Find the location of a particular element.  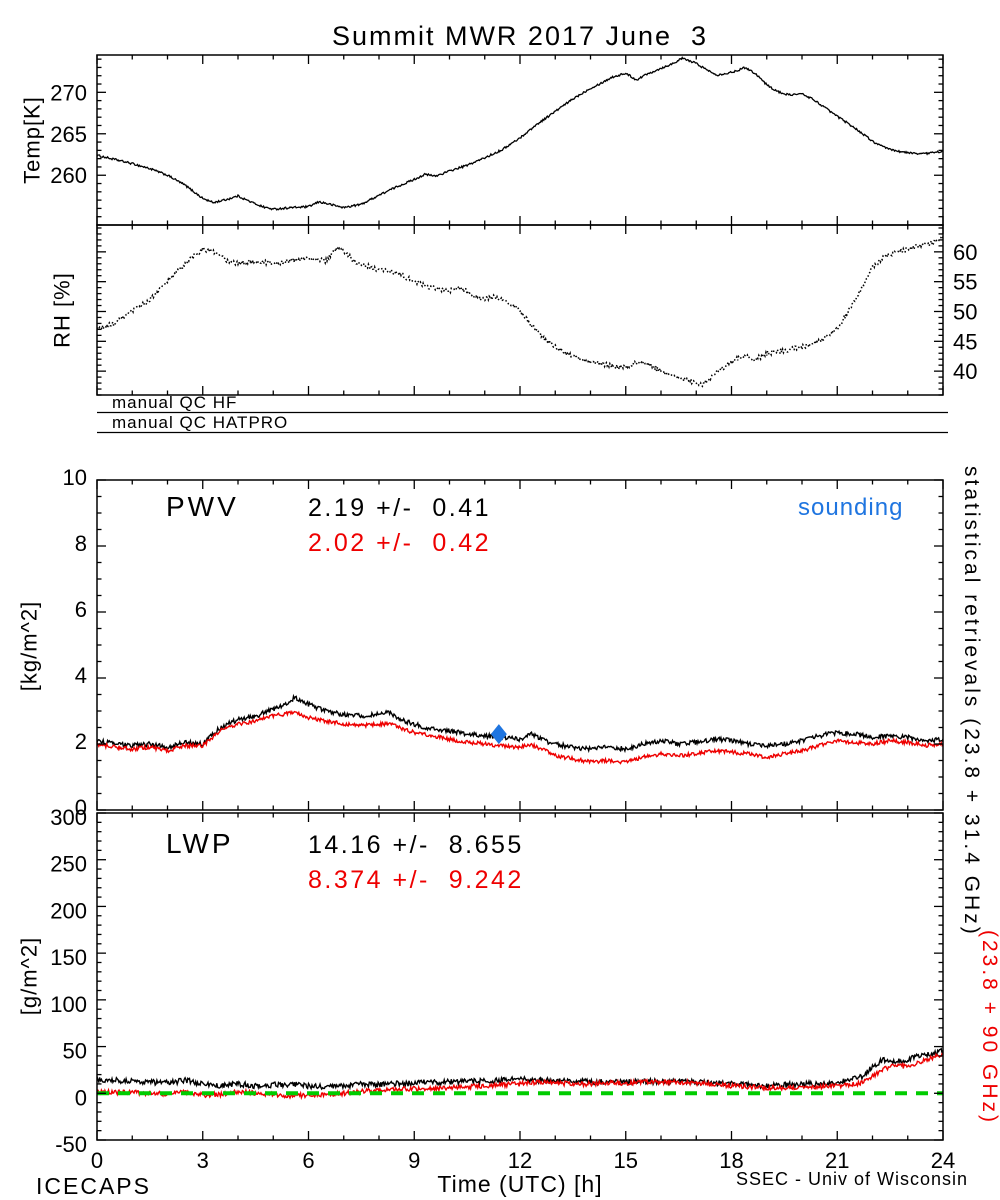

svg-text: 10 is located at coordinates (75, 477).